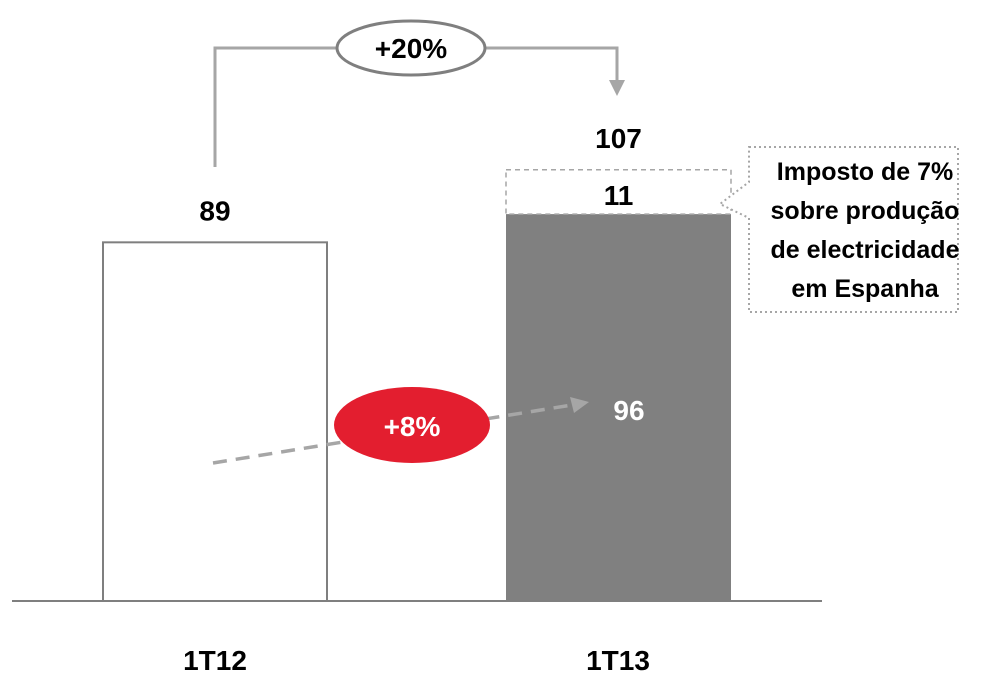 This screenshot has width=981, height=677. I want to click on growth-base-arrowhead, so click(579, 405).